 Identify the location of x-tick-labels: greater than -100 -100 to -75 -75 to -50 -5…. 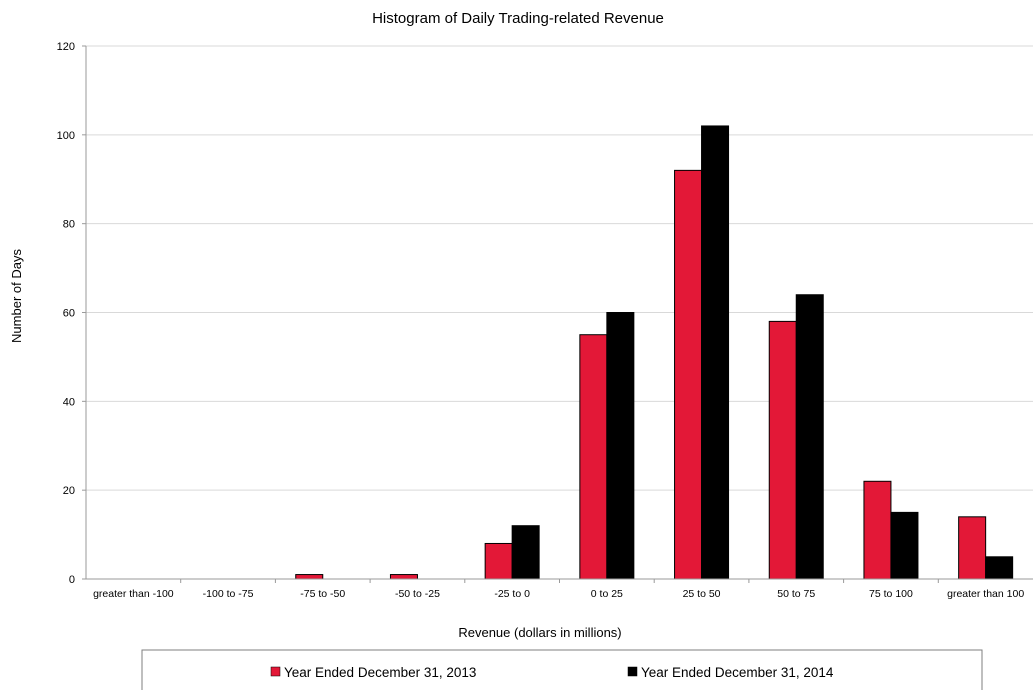
(558, 589).